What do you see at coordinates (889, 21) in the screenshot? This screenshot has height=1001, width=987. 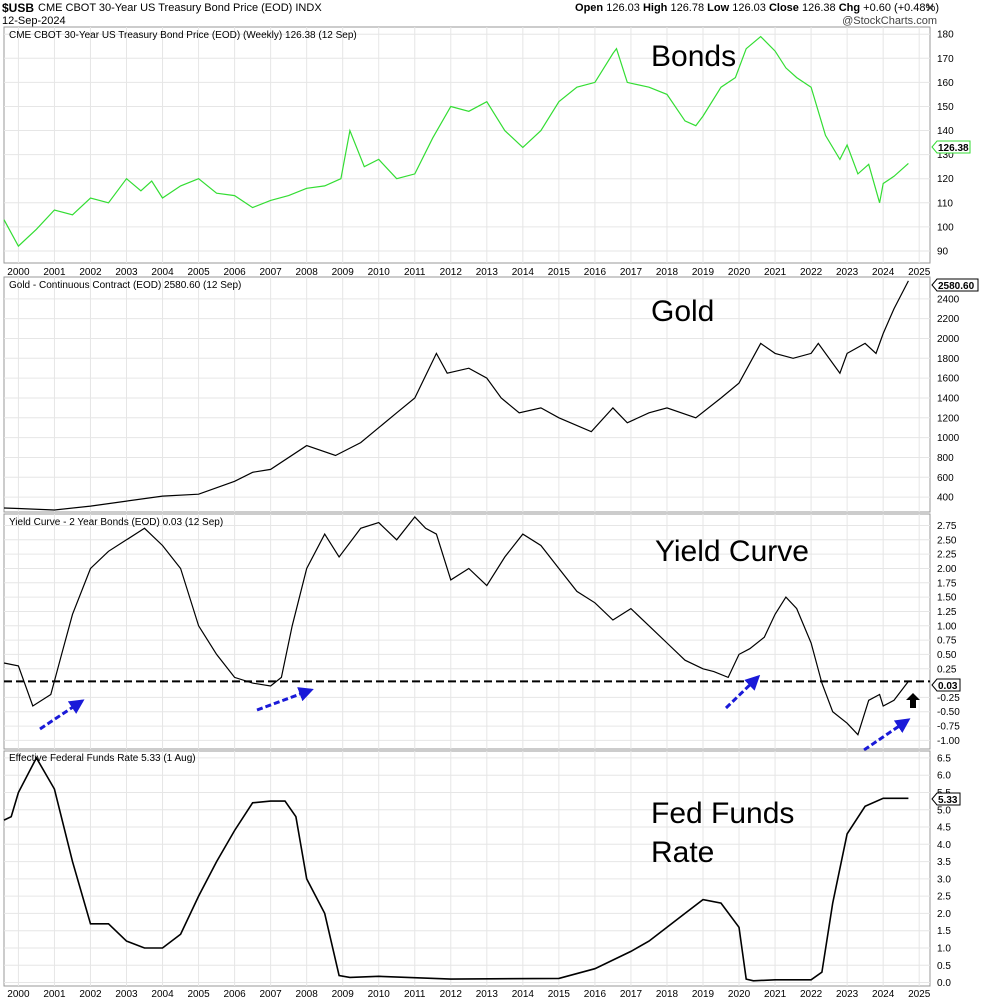 I see `brand-watermark: @StockCharts.com` at bounding box center [889, 21].